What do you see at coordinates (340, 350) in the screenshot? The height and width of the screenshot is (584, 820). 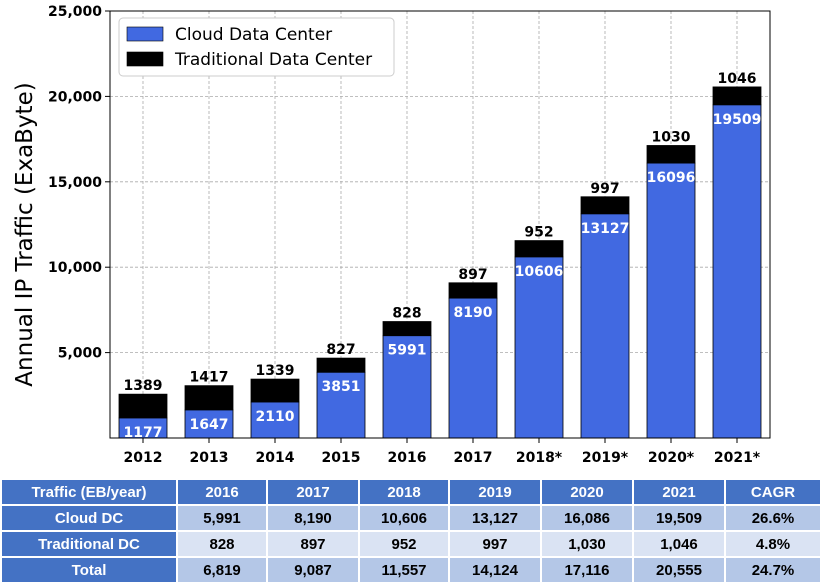 I see `data-label-traditional: 827` at bounding box center [340, 350].